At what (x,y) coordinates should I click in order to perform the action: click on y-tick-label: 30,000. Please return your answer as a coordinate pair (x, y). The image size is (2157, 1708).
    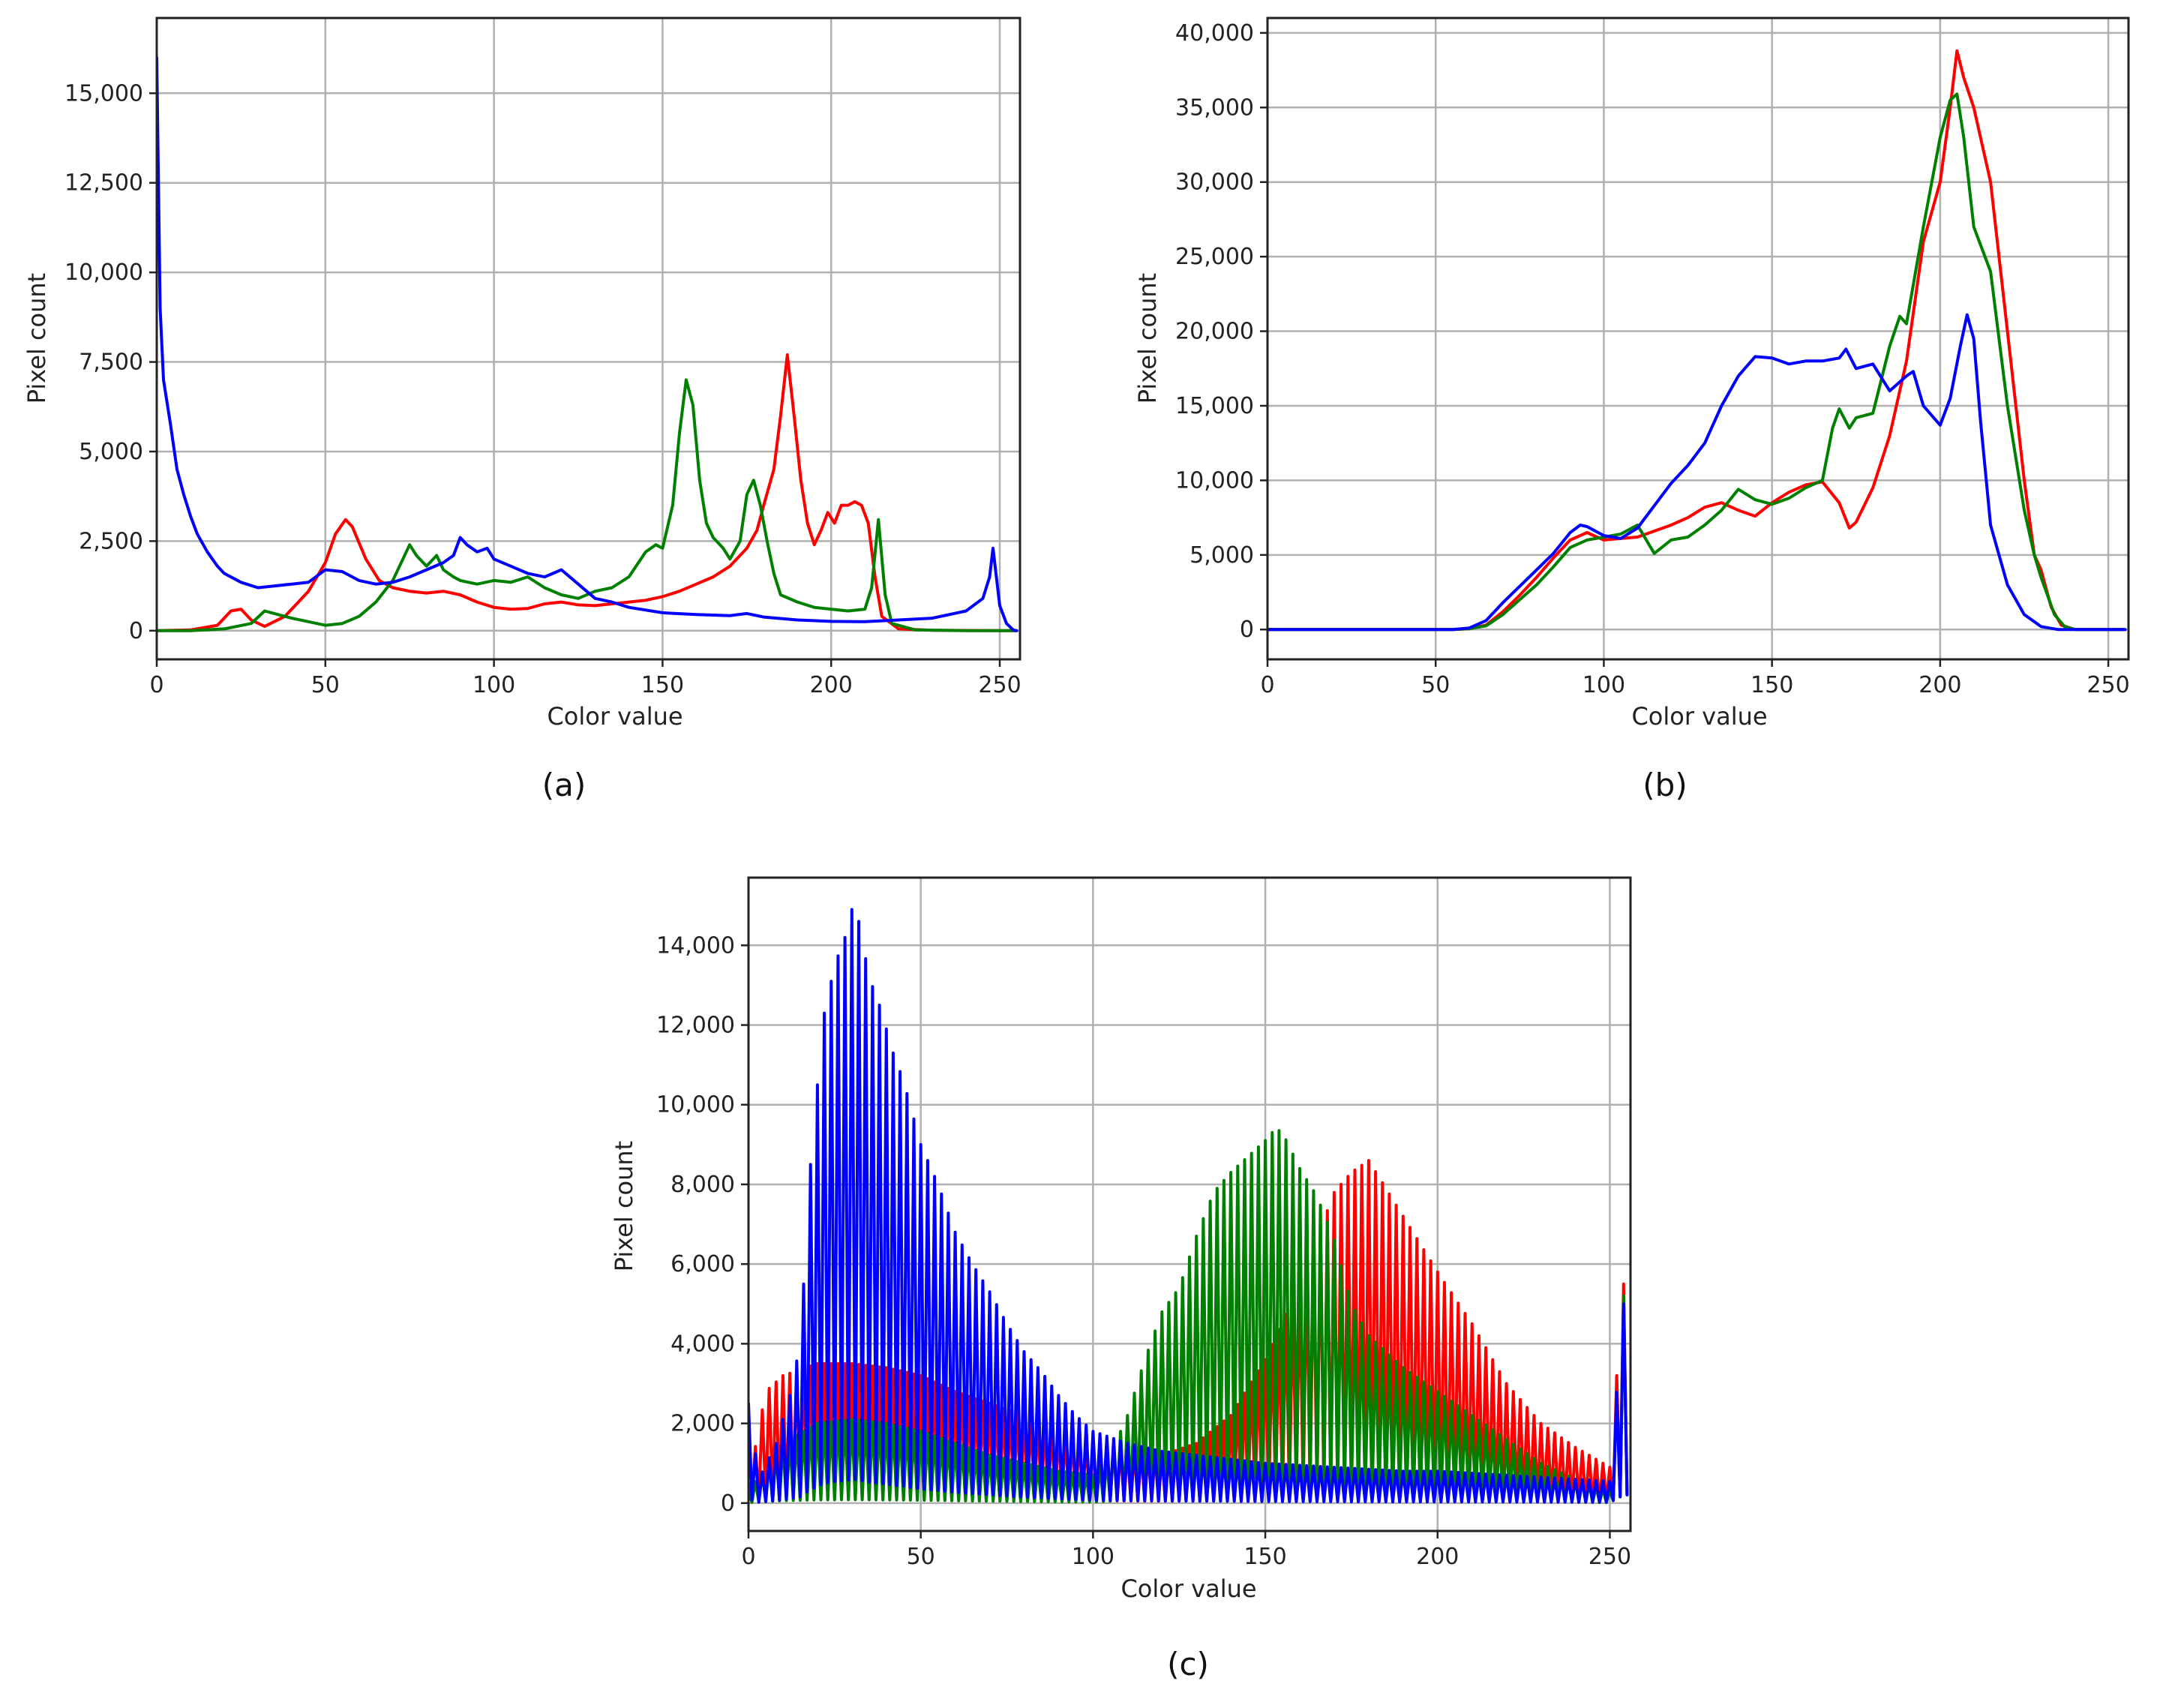
    Looking at the image, I should click on (1214, 183).